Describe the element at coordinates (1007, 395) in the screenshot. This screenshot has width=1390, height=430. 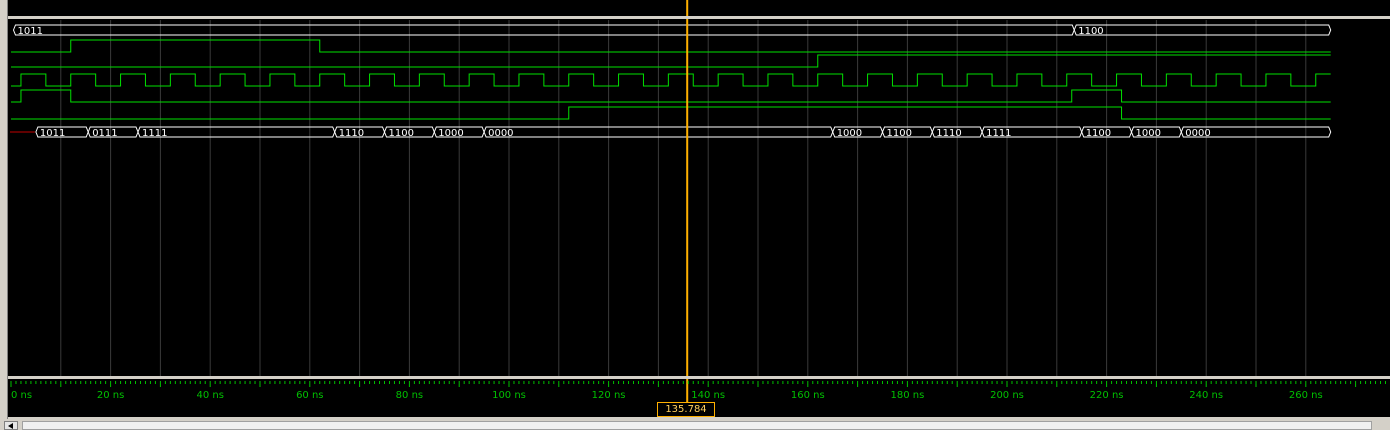
I see `ruler-label: 200 ns` at that location.